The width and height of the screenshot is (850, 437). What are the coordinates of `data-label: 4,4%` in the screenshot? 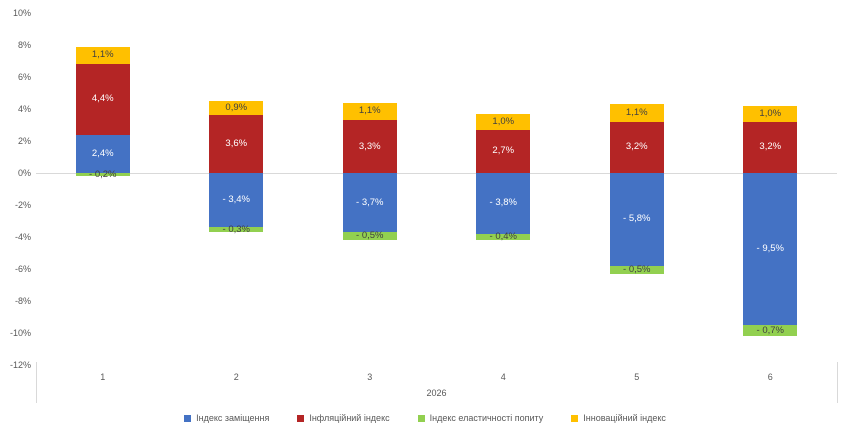 It's located at (102, 99).